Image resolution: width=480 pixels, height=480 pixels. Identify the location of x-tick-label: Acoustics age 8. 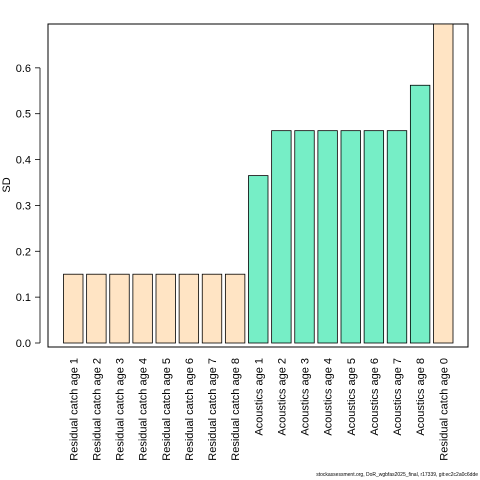
(421, 397).